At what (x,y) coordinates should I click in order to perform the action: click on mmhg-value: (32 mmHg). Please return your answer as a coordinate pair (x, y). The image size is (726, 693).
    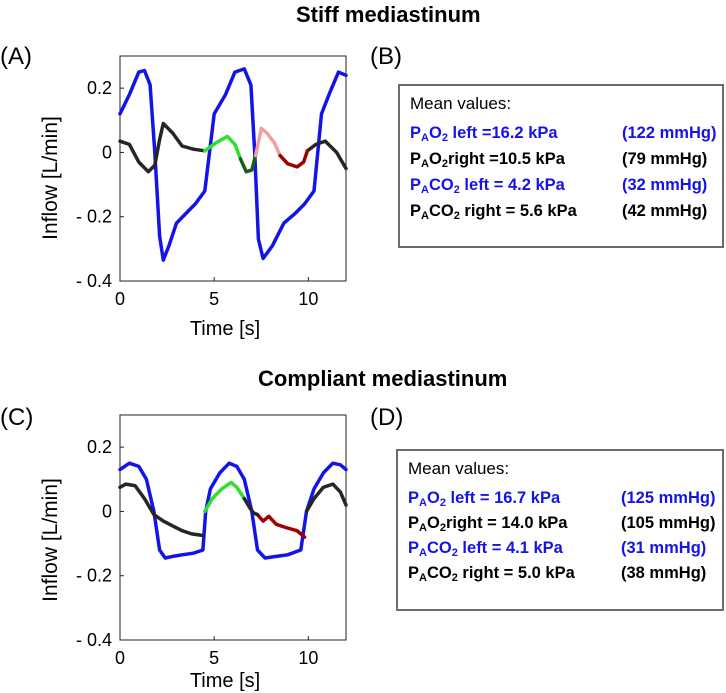
    Looking at the image, I should click on (665, 185).